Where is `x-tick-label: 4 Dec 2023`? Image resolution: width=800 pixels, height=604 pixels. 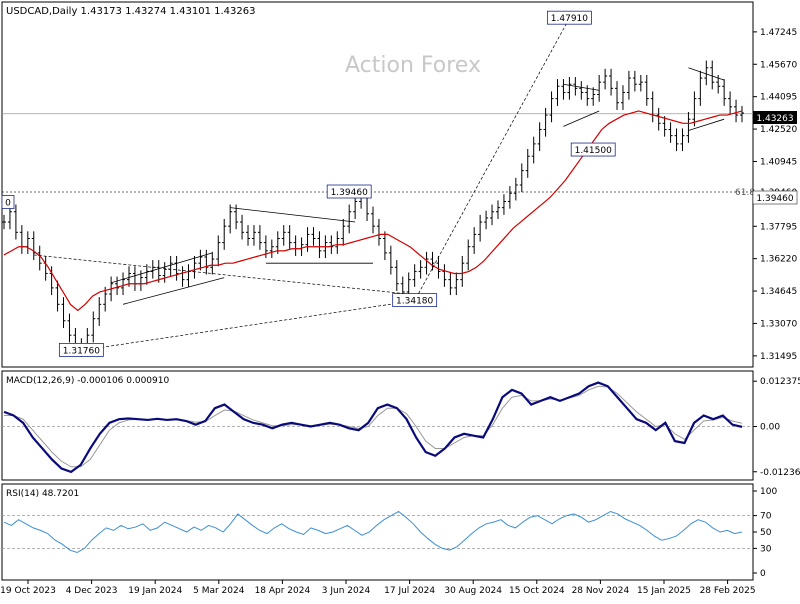 x-tick-label: 4 Dec 2023 is located at coordinates (92, 591).